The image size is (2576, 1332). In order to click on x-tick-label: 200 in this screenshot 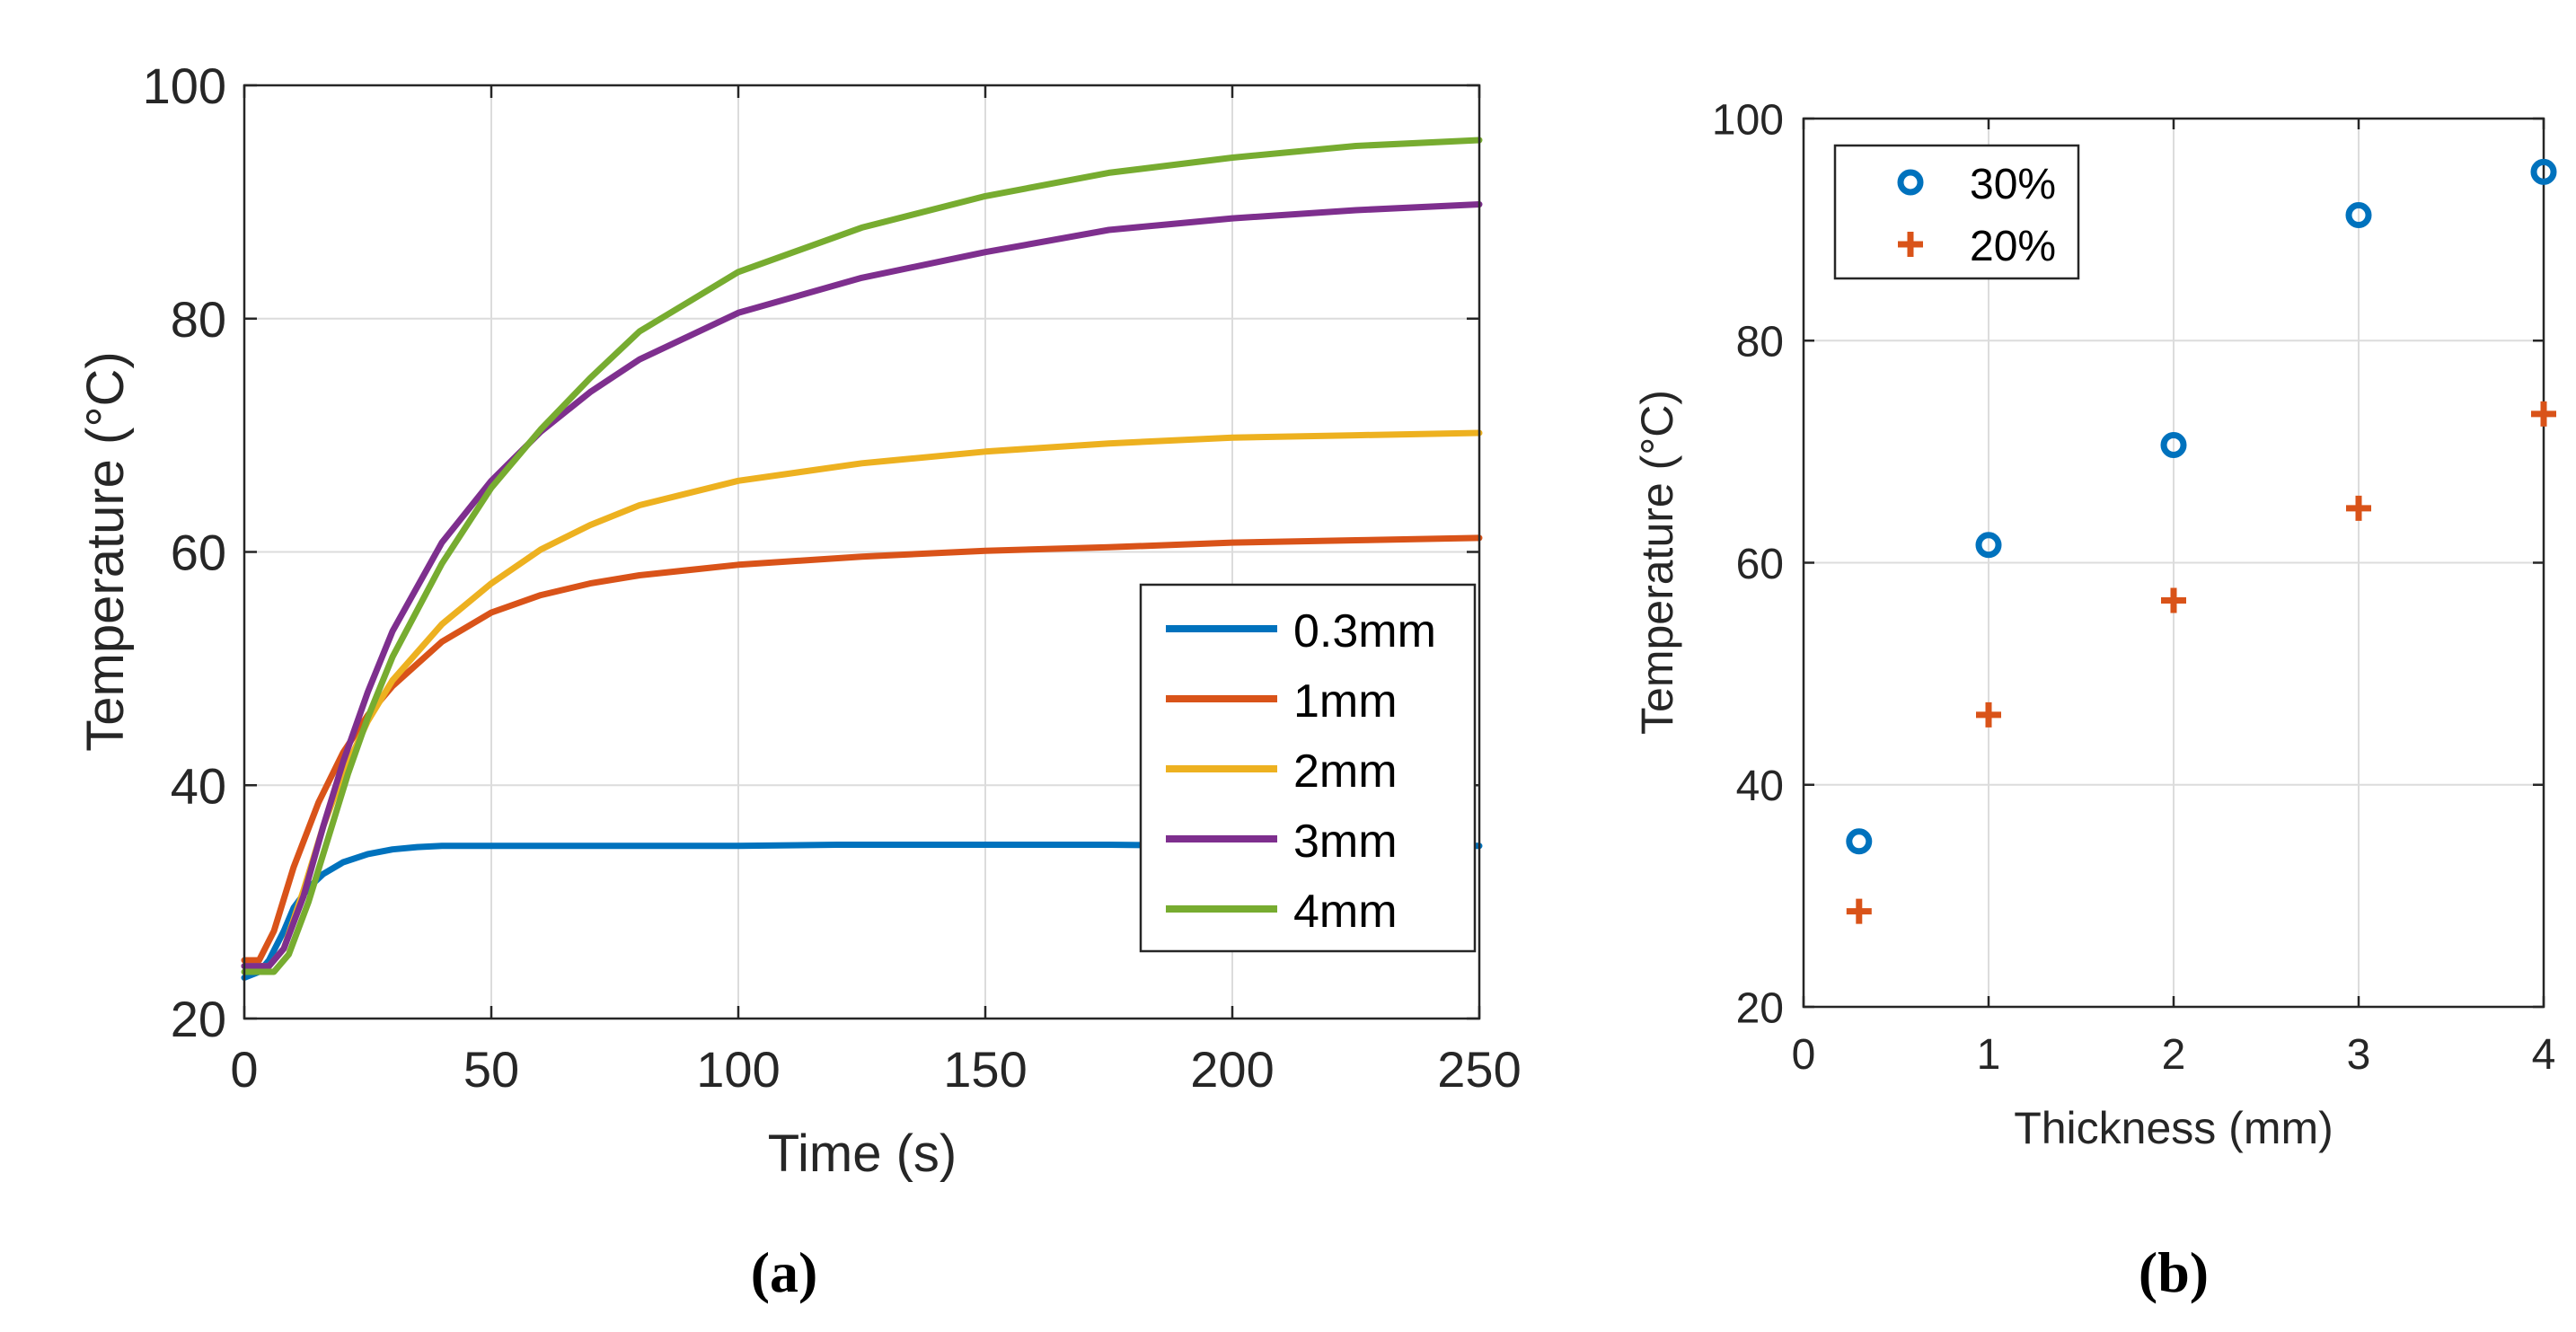, I will do `click(1232, 1069)`.